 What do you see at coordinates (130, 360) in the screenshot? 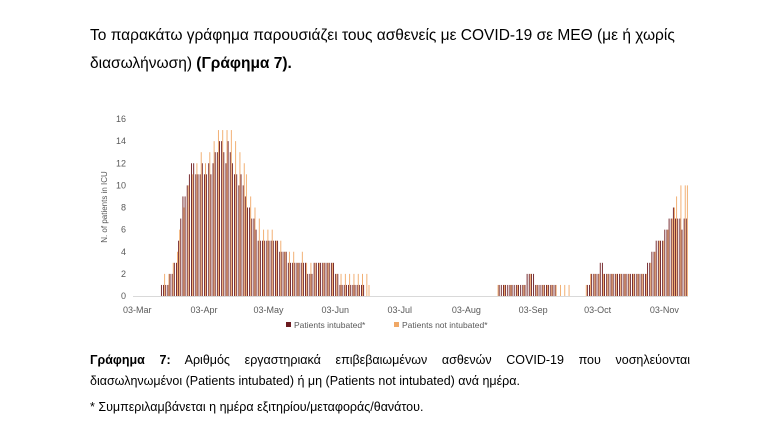
I see `caption-label: Γράφημα 7:` at bounding box center [130, 360].